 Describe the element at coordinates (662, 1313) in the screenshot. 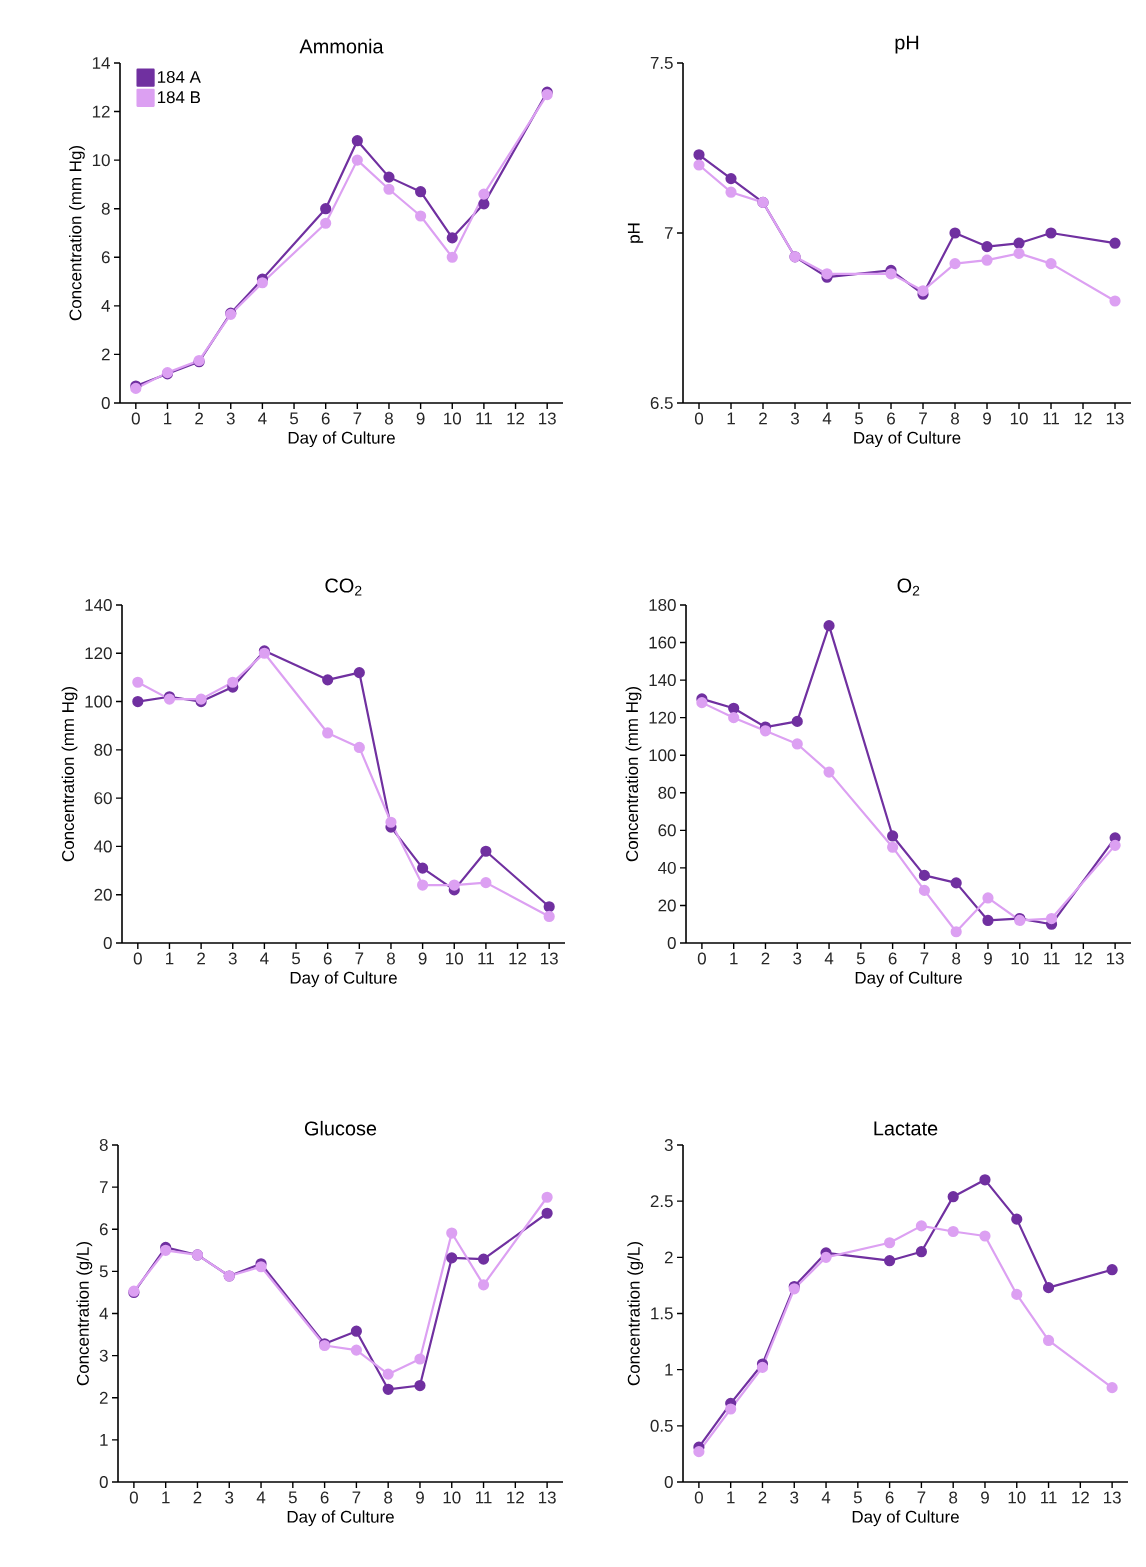

I see `y-tick-label: 1.5` at that location.